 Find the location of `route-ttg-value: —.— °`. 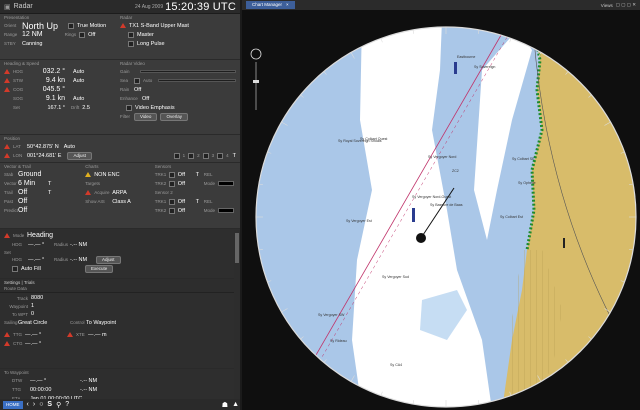

route-ttg-value: —.— ° is located at coordinates (33, 334).